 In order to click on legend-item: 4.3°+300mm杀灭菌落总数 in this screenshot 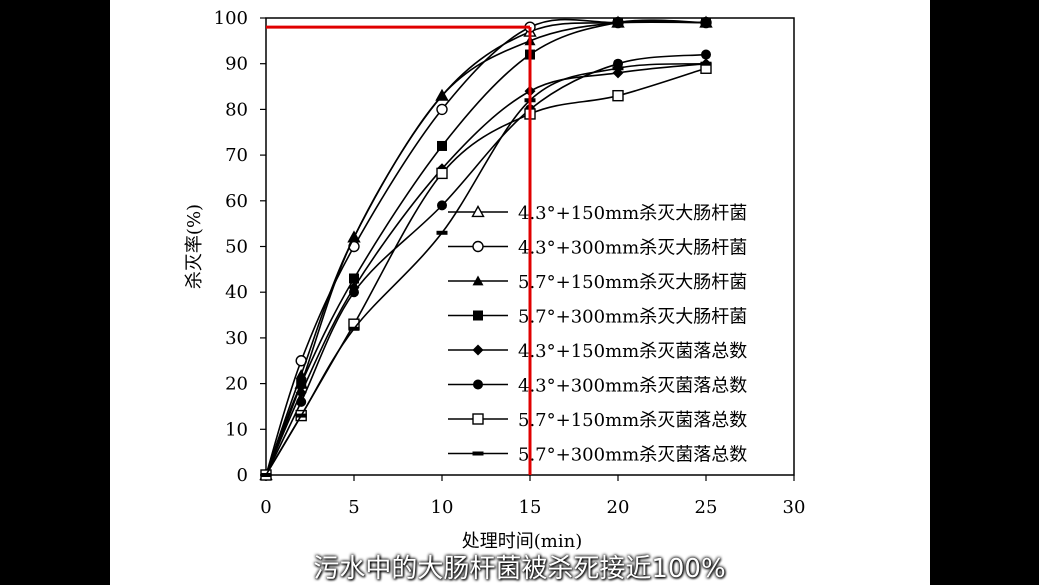, I will do `click(597, 386)`.